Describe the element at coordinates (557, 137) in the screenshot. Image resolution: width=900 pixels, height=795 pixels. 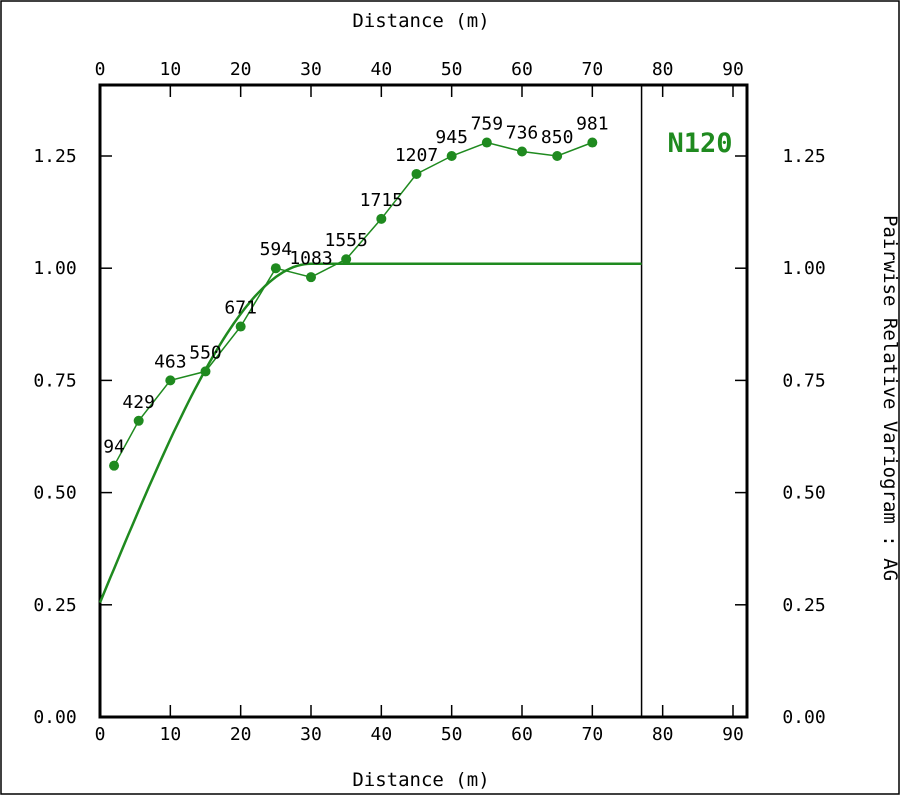
I see `pair-count-label: 850` at that location.